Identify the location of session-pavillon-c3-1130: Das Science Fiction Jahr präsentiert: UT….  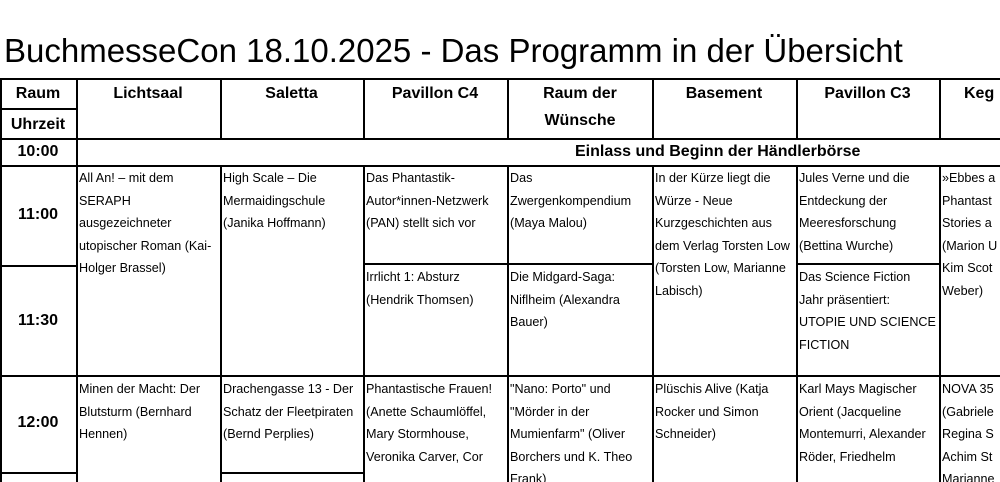
(867, 311).